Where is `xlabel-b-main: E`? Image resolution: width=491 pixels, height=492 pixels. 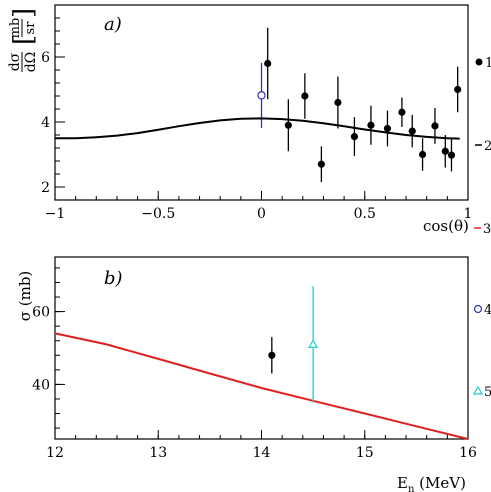 xlabel-b-main: E is located at coordinates (402, 483).